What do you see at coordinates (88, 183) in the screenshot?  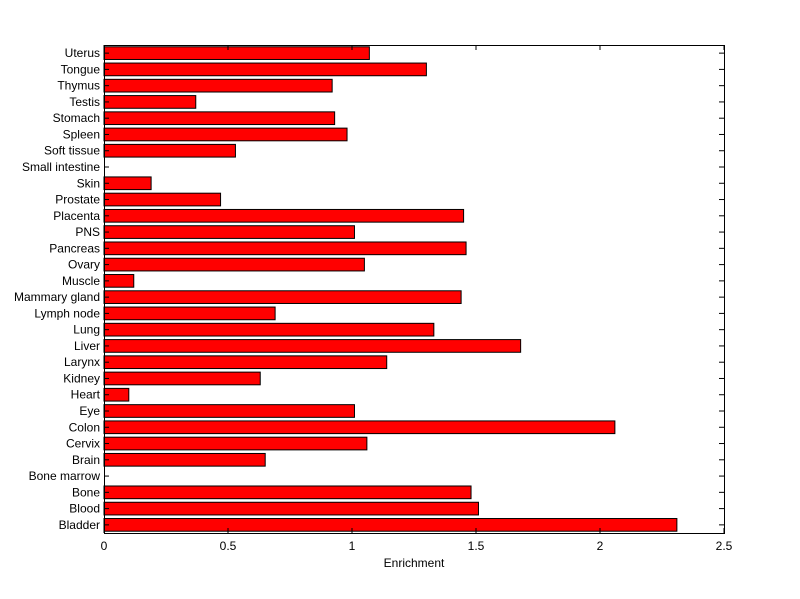 I see `y-tick-label-skin: Skin` at bounding box center [88, 183].